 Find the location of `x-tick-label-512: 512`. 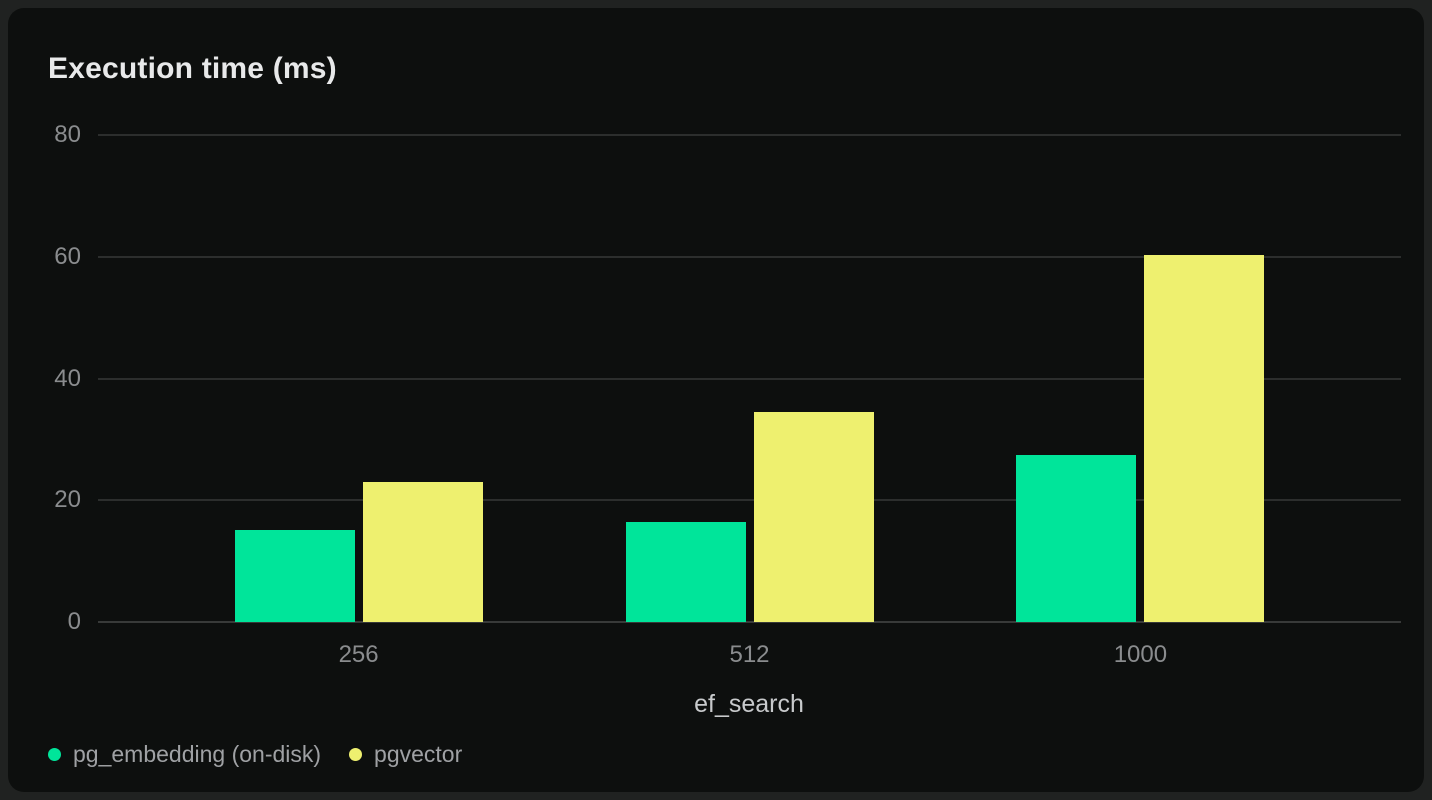

x-tick-label-512: 512 is located at coordinates (749, 654).